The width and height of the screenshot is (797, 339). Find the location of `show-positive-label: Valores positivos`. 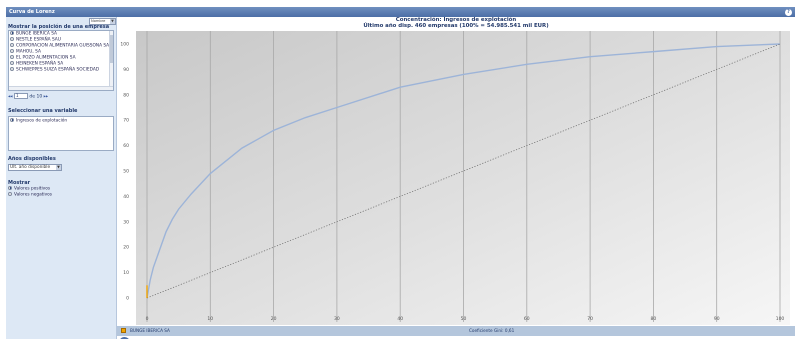

show-positive-label: Valores positivos is located at coordinates (32, 189).